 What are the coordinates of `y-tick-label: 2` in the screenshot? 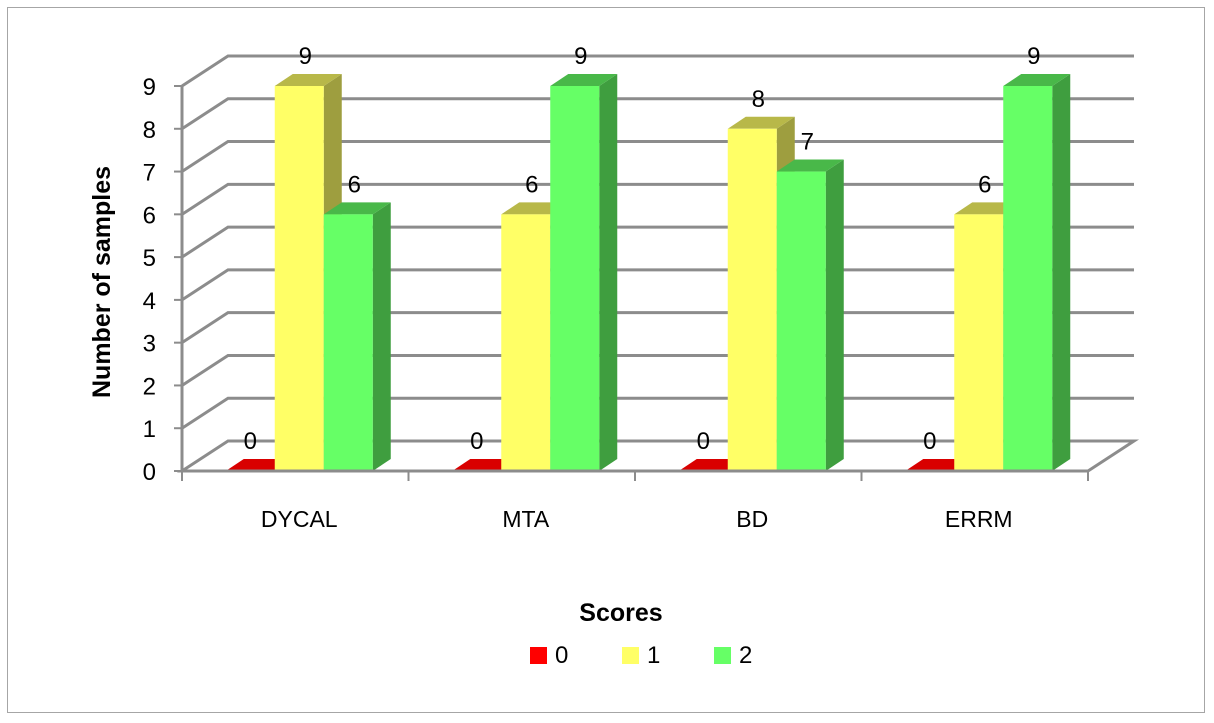 It's located at (149, 386).